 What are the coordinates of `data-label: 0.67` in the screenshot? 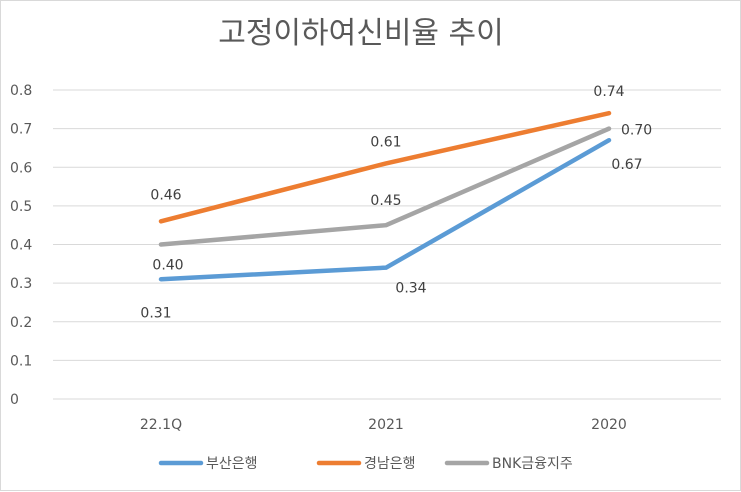 It's located at (626, 165).